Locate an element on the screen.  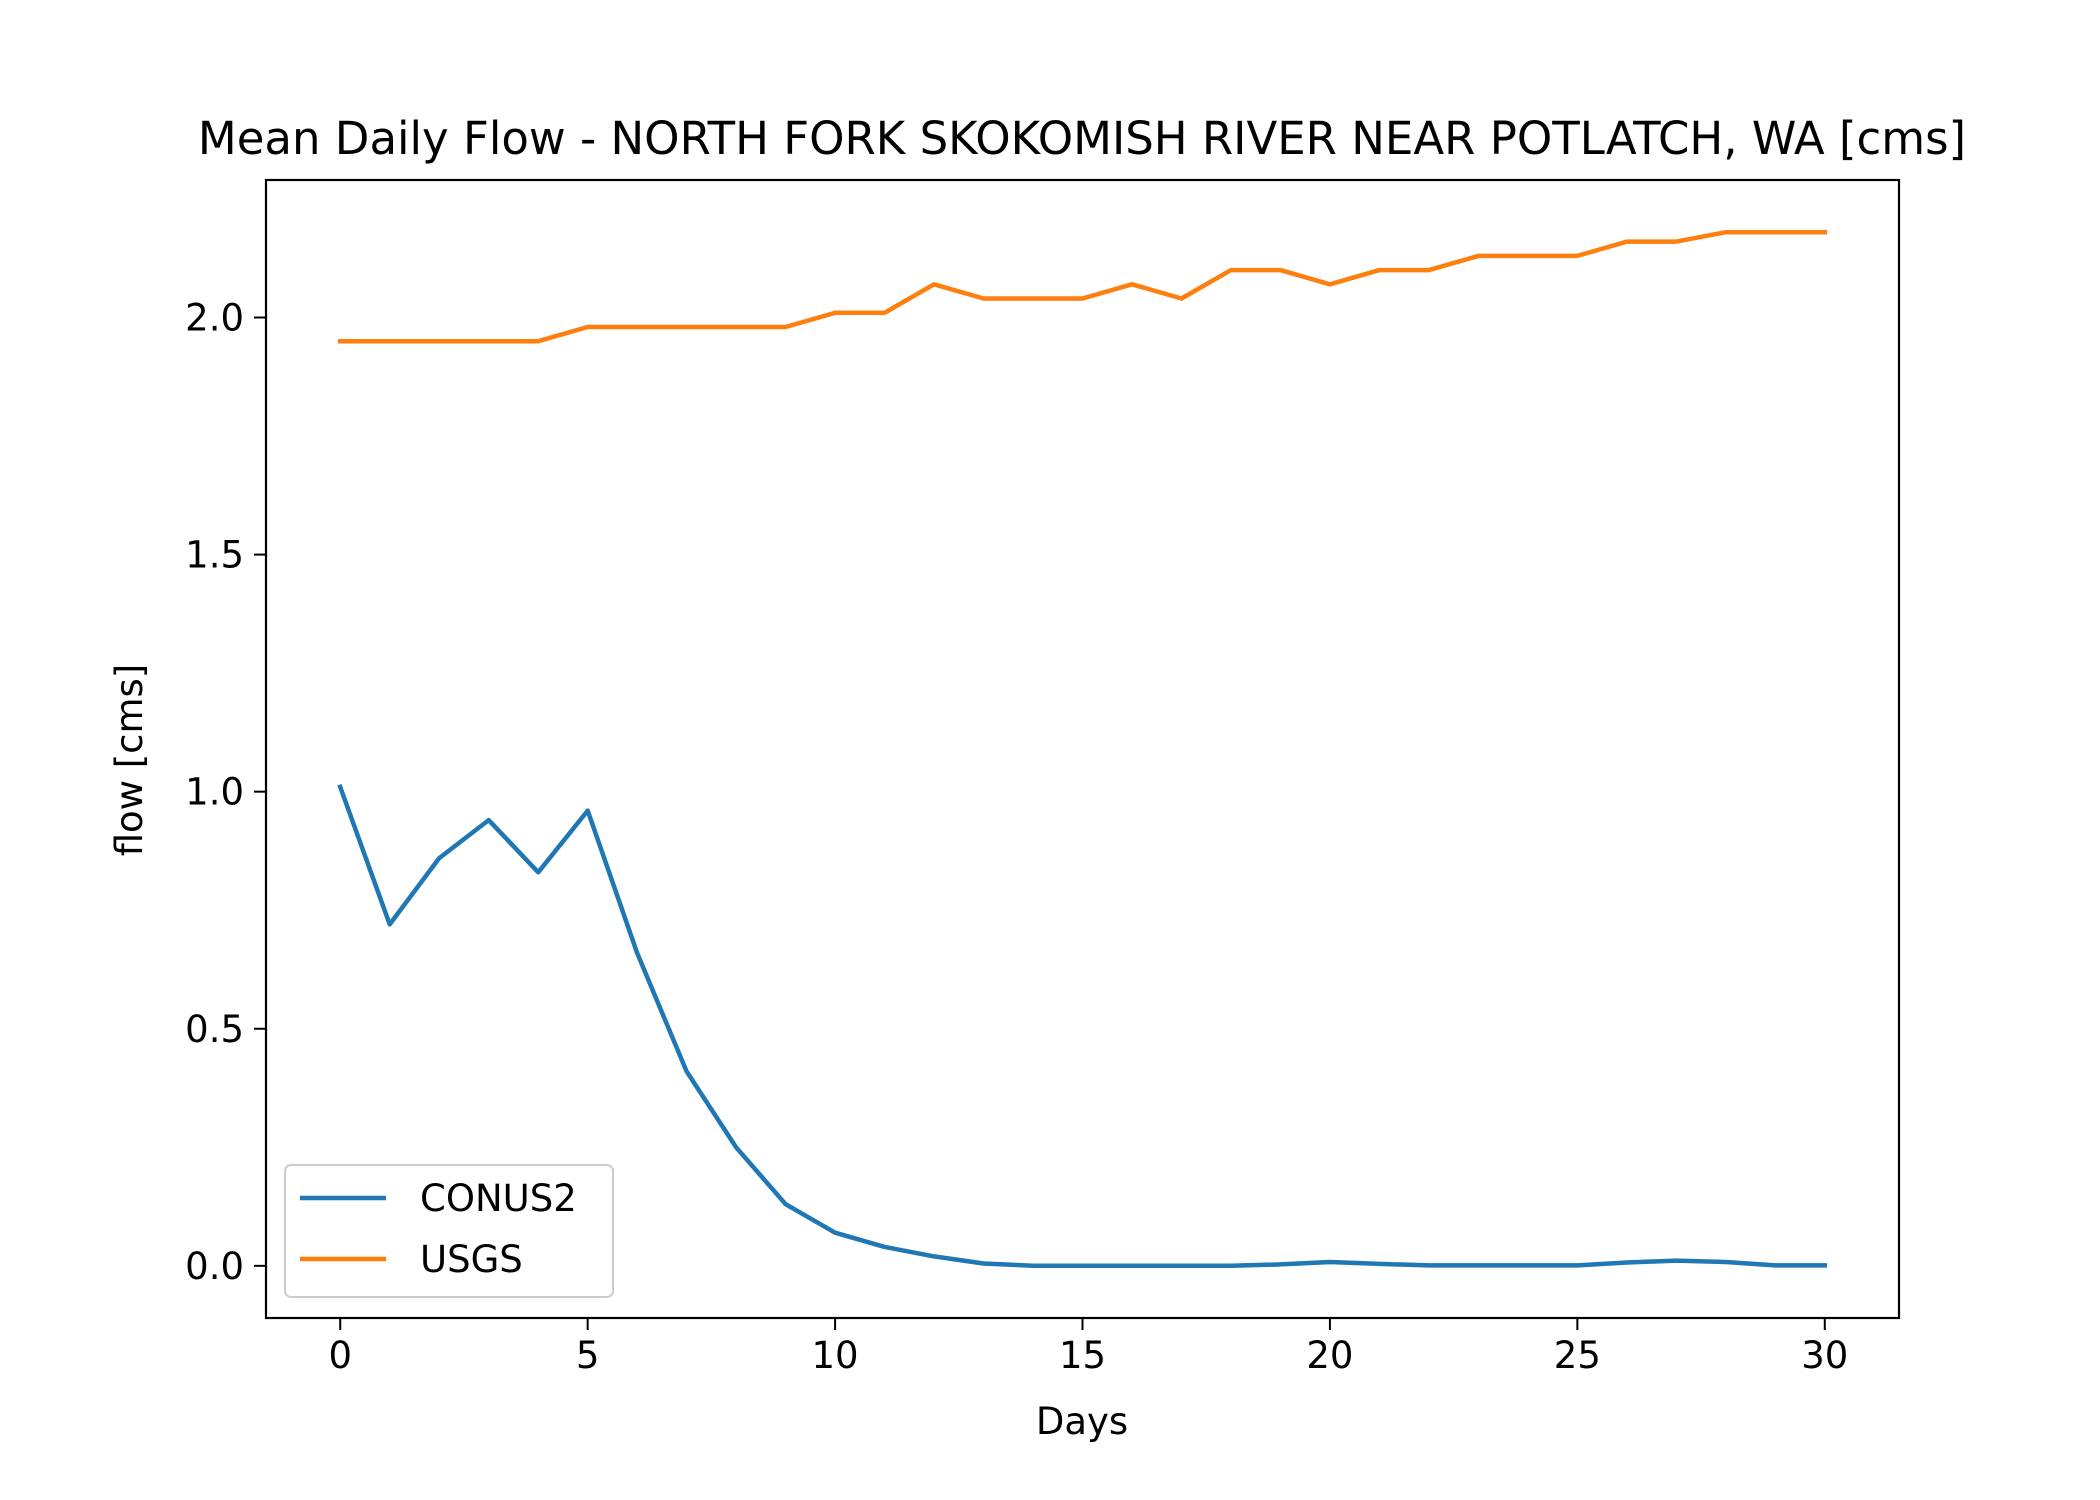
y-tick-label: 2.0 is located at coordinates (214, 318).